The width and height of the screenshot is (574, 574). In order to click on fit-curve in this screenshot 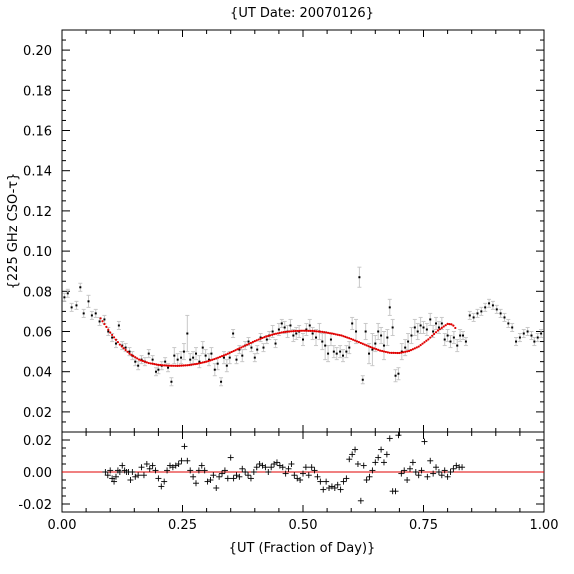, I will do `click(278, 342)`.